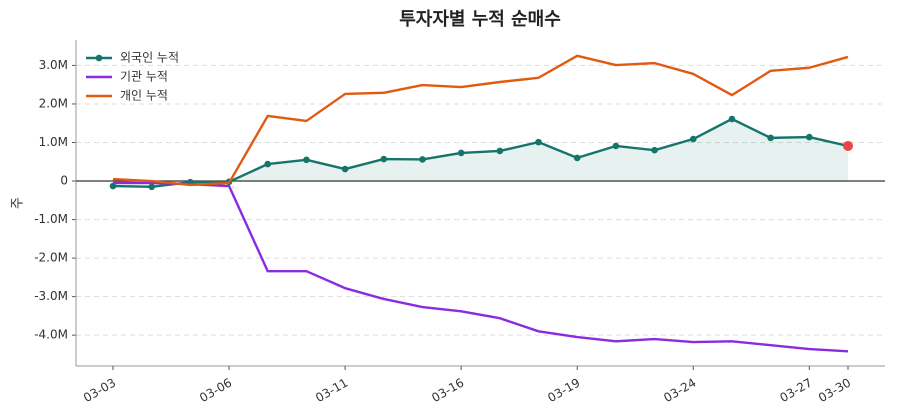 The width and height of the screenshot is (900, 420). Describe the element at coordinates (331, 391) in the screenshot. I see `x-tick-label: 03-11` at that location.